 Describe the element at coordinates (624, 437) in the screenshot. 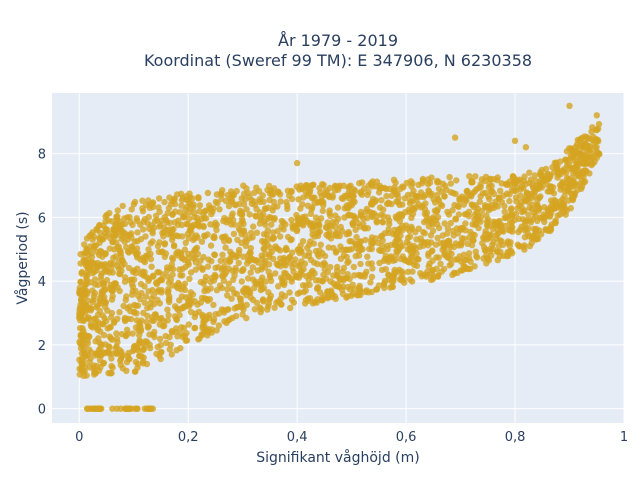

I see `x-tick-label: 1` at that location.